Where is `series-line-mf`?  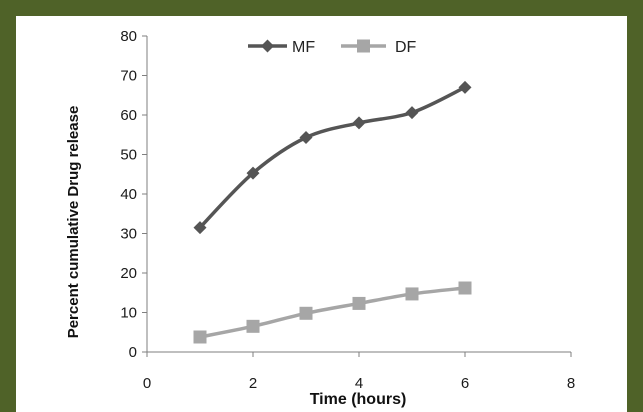 series-line-mf is located at coordinates (332, 157).